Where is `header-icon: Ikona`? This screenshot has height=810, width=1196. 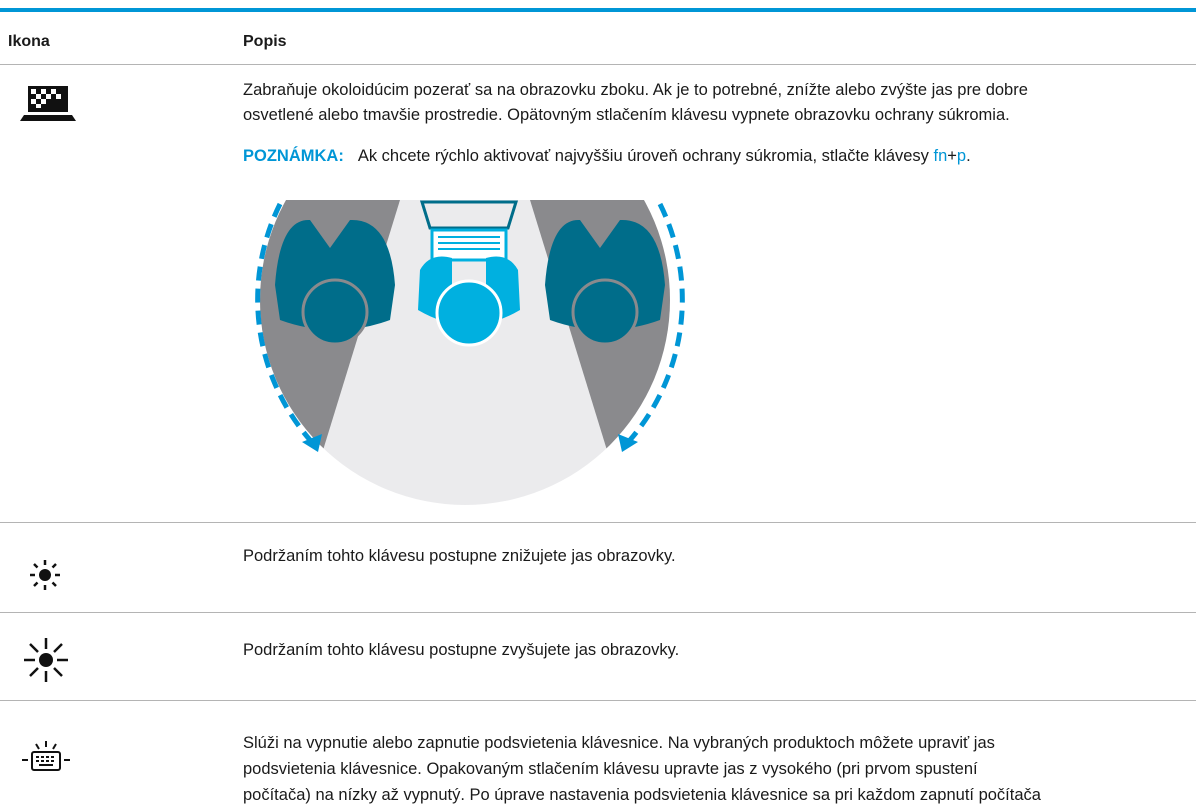 header-icon: Ikona is located at coordinates (29, 41).